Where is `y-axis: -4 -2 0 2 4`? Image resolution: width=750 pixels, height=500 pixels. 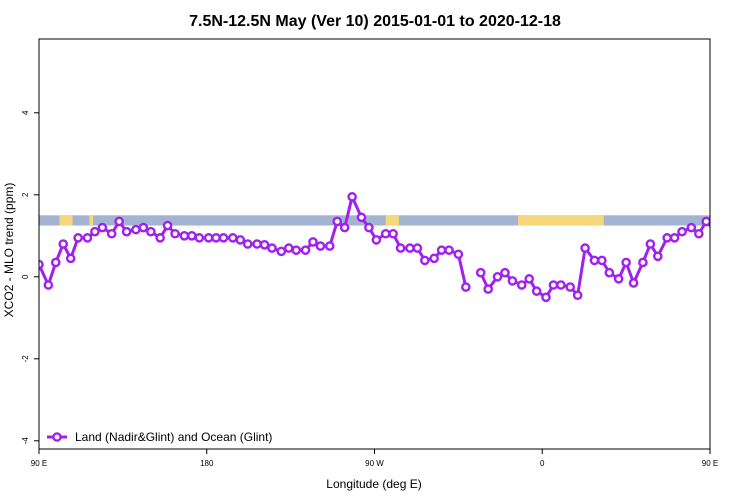 y-axis: -4 -2 0 2 4 is located at coordinates (30, 277).